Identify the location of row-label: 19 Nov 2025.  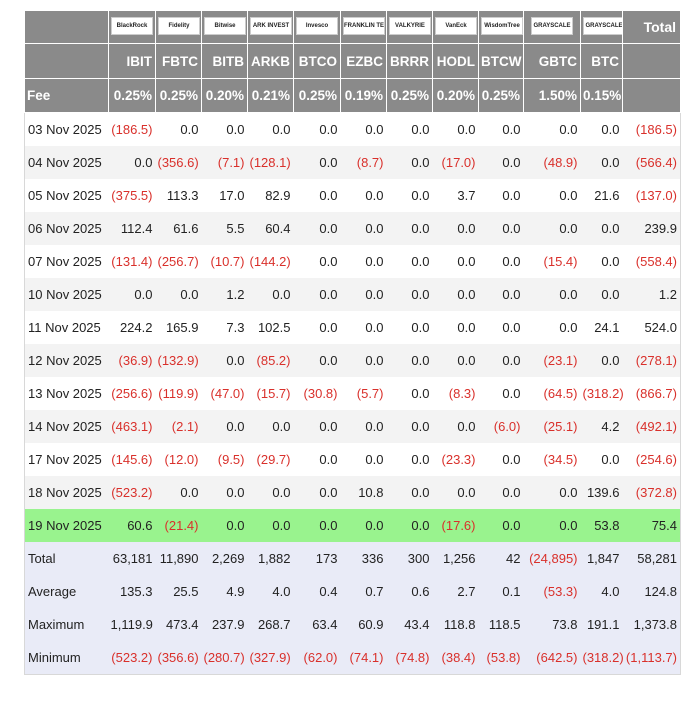
(66, 525).